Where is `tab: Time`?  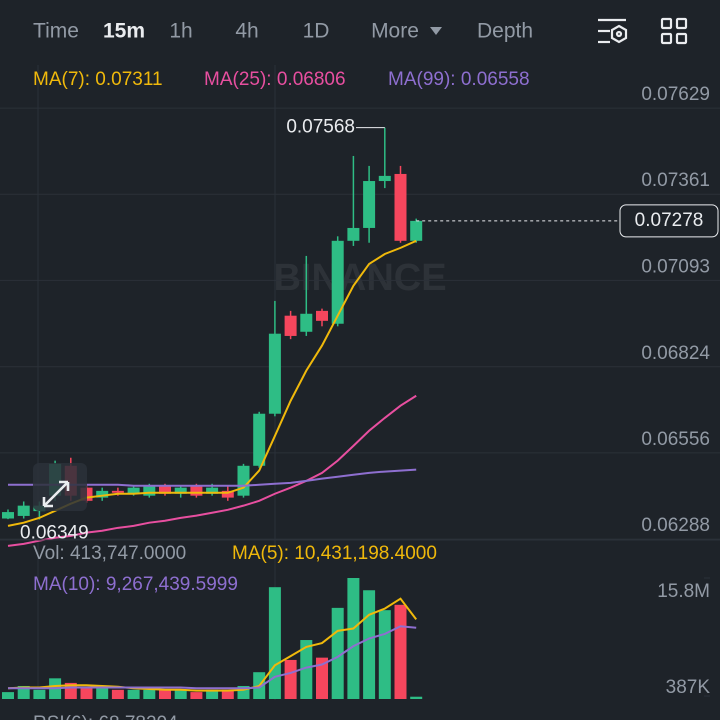 tab: Time is located at coordinates (56, 31).